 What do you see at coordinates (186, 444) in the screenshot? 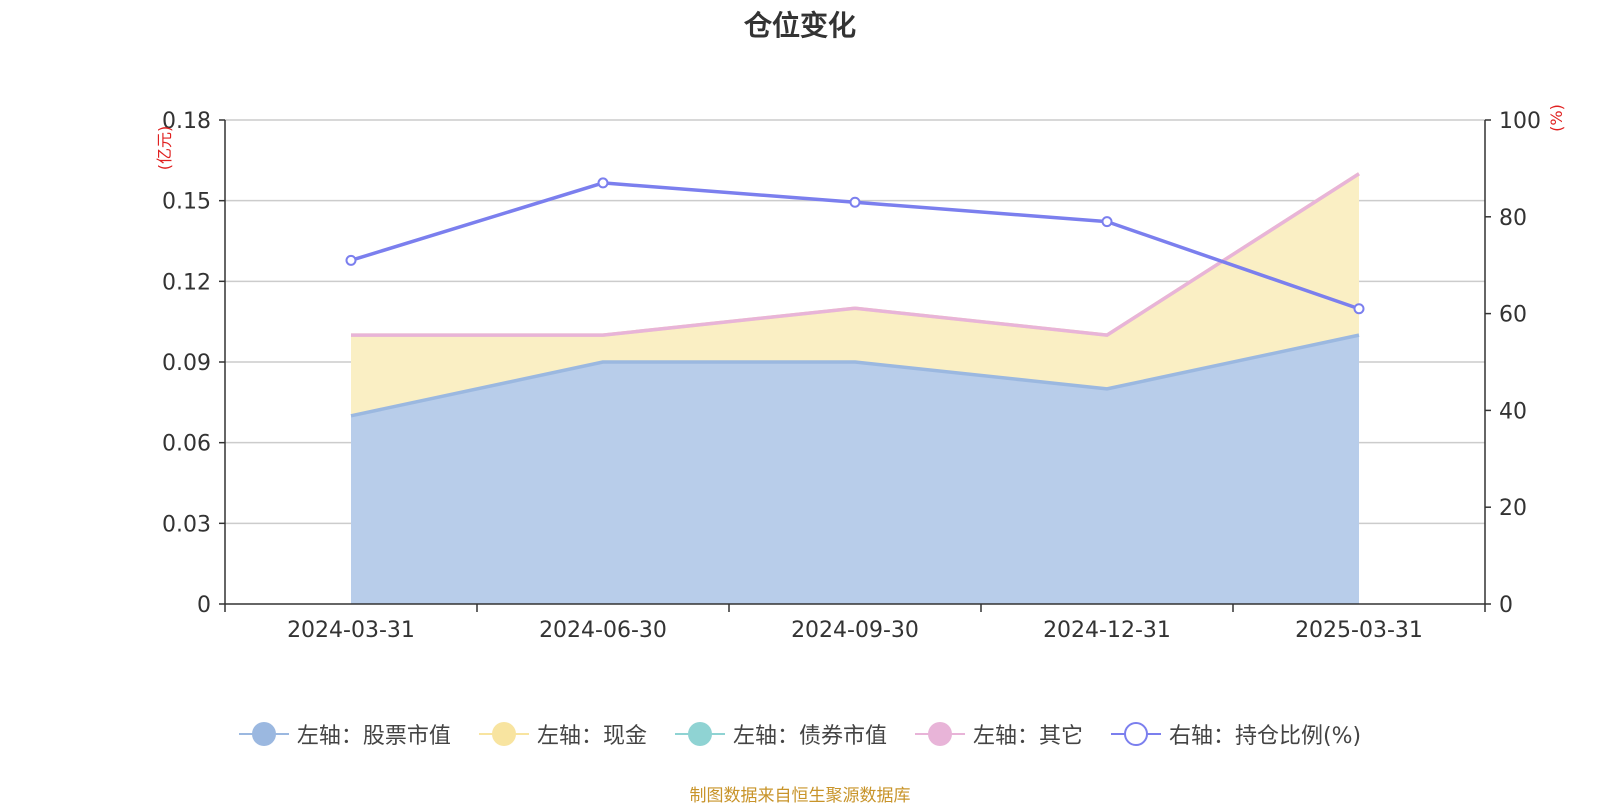
I see `left-tick-label: 0.06` at bounding box center [186, 444].